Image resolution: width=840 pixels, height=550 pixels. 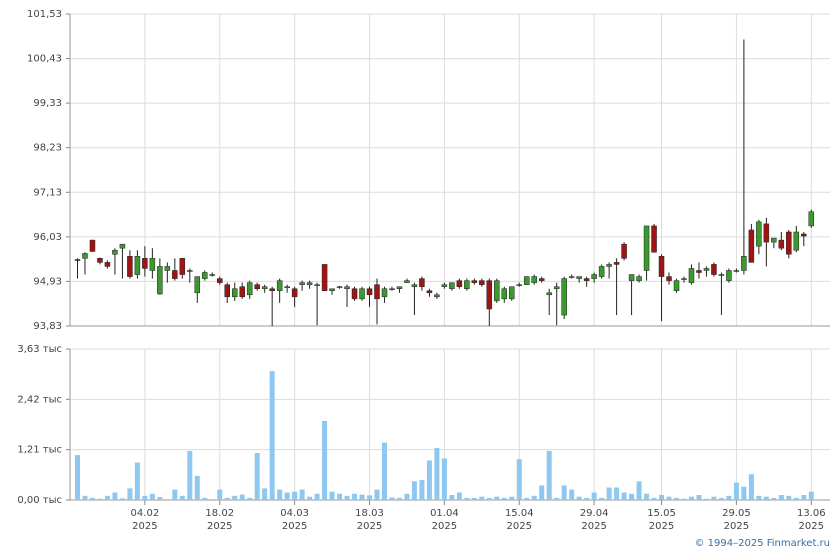 I want to click on y-tick-label: 1,21 тыс, so click(x=39, y=450).